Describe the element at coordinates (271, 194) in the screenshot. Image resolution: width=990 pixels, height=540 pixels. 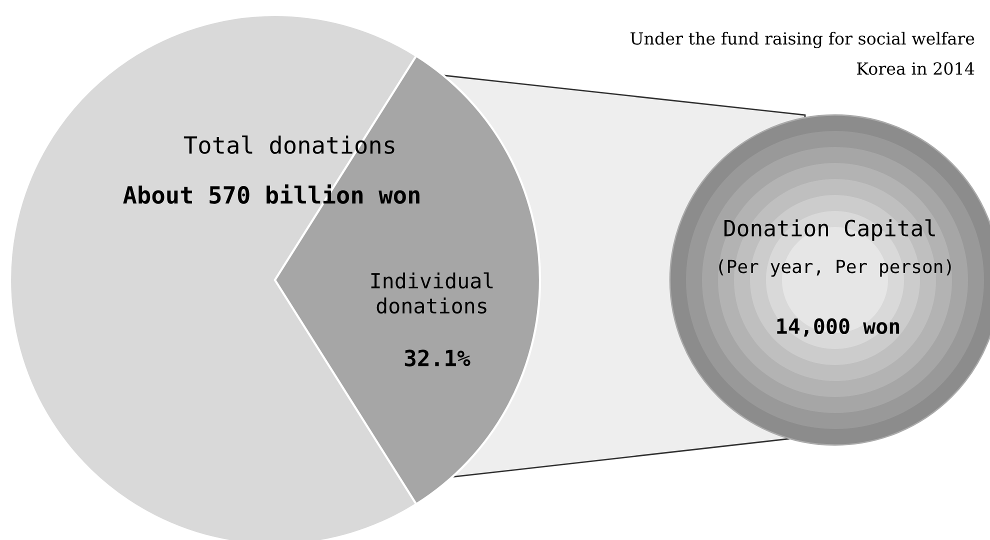
I see `text: About 570 billion won` at that location.